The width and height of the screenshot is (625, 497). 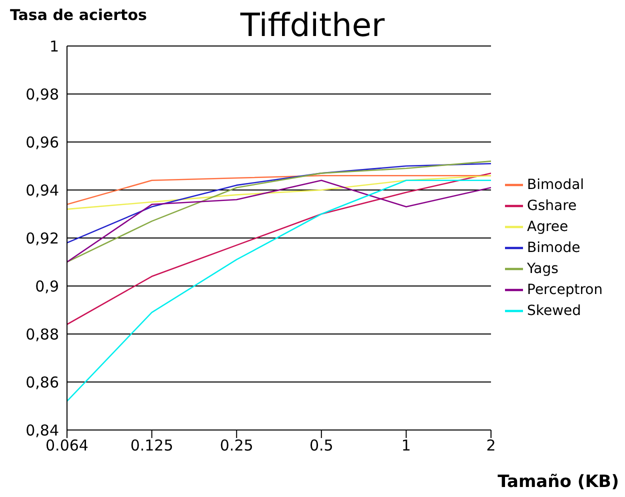 I want to click on x-axis-title: Tamaño (KB), so click(x=558, y=482).